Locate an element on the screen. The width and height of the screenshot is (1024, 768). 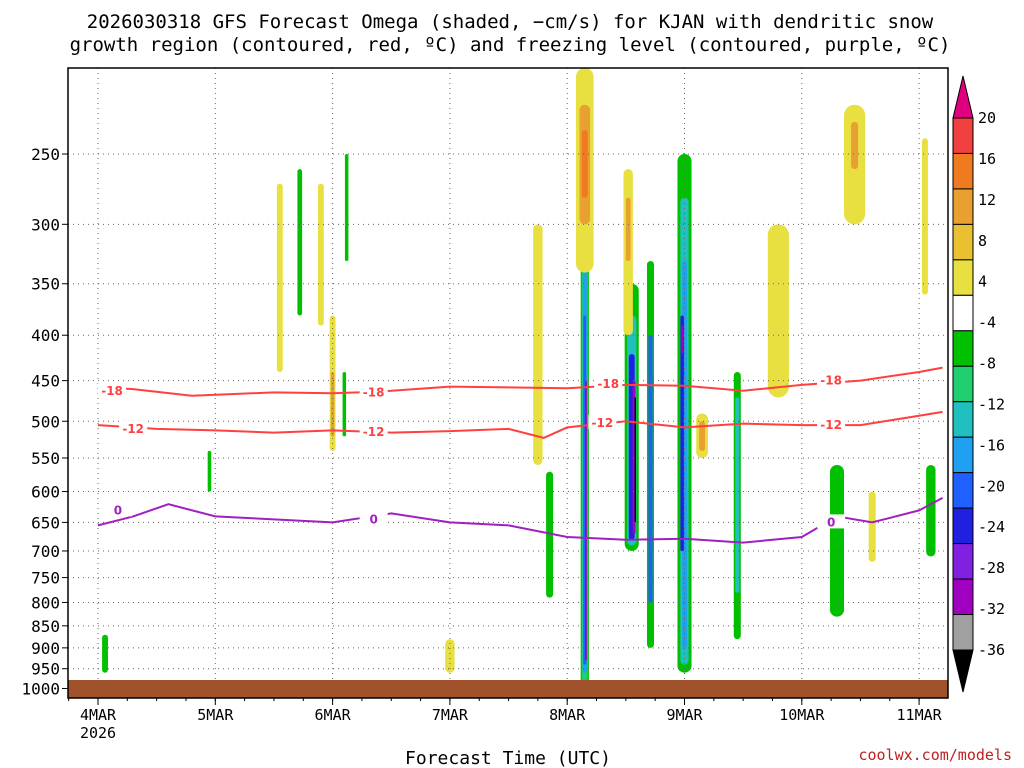
y-tick-label: 750 is located at coordinates (45, 578).